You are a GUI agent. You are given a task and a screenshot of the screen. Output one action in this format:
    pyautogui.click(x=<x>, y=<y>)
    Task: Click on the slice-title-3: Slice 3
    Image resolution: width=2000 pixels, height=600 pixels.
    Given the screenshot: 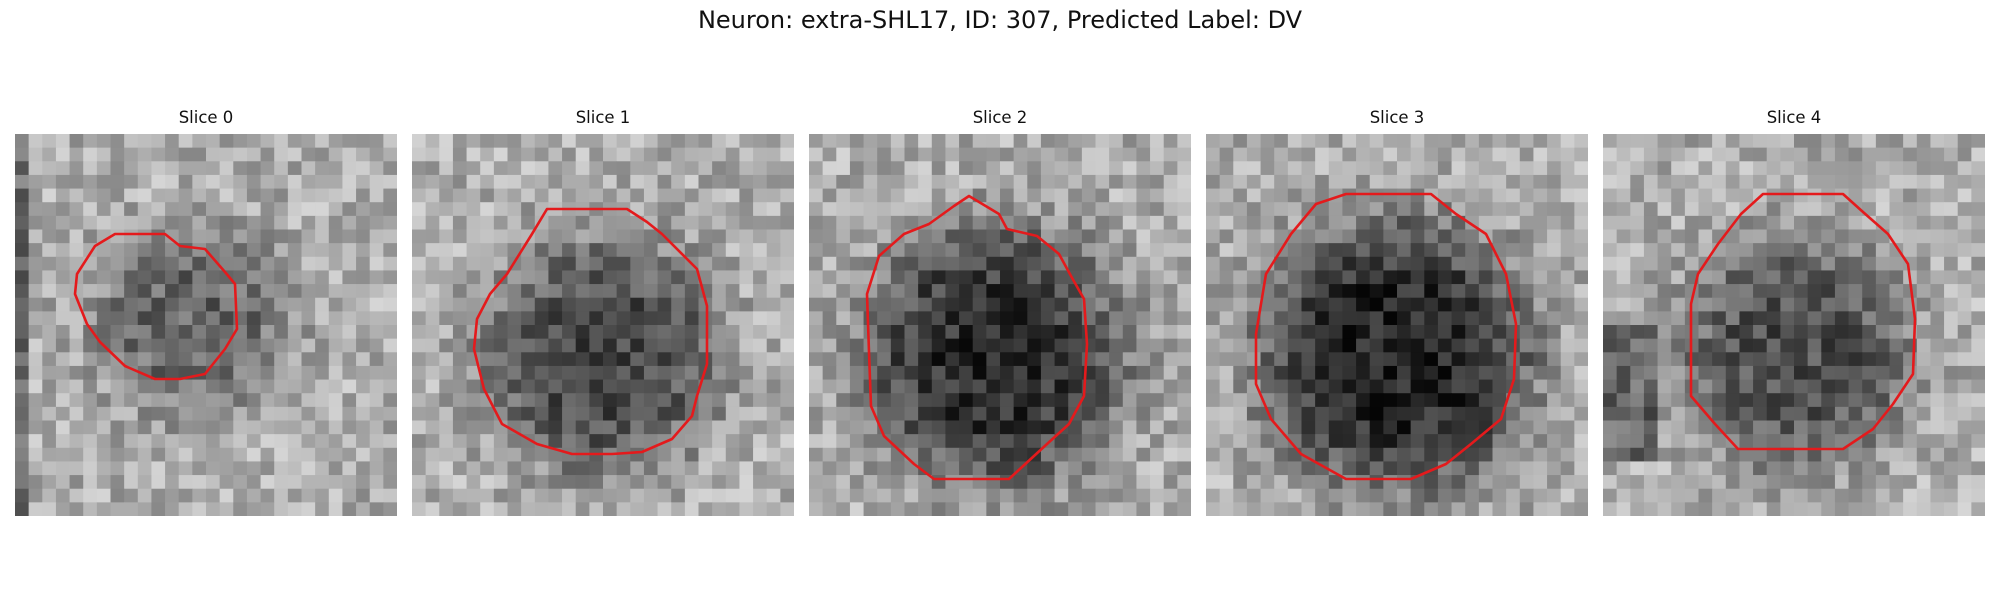 What is the action you would take?
    pyautogui.click(x=1397, y=117)
    